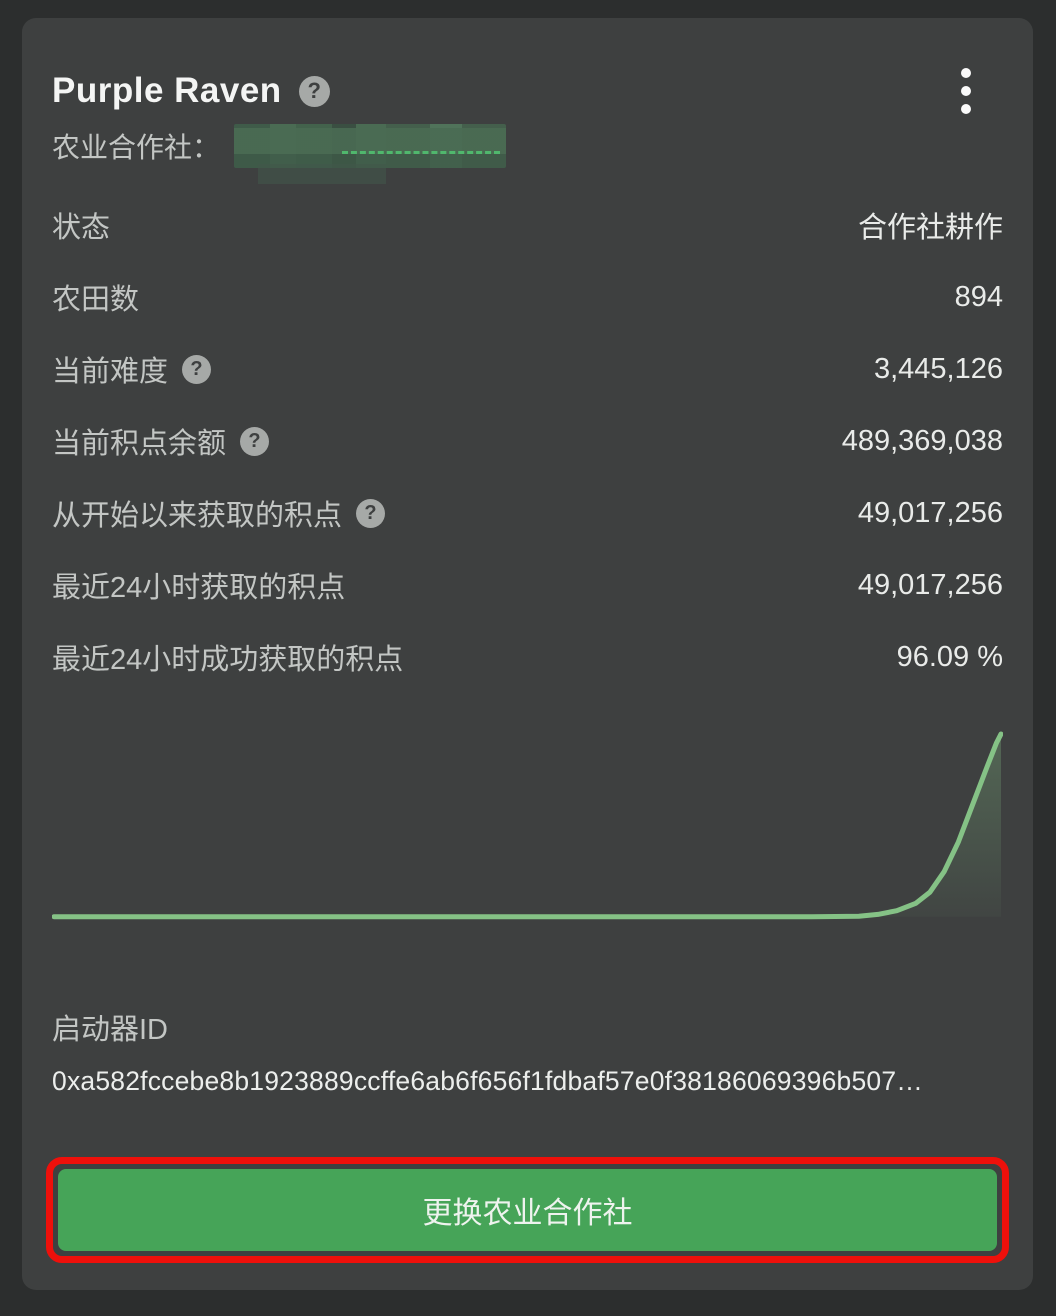  I want to click on stat-label: 状态, so click(81, 228).